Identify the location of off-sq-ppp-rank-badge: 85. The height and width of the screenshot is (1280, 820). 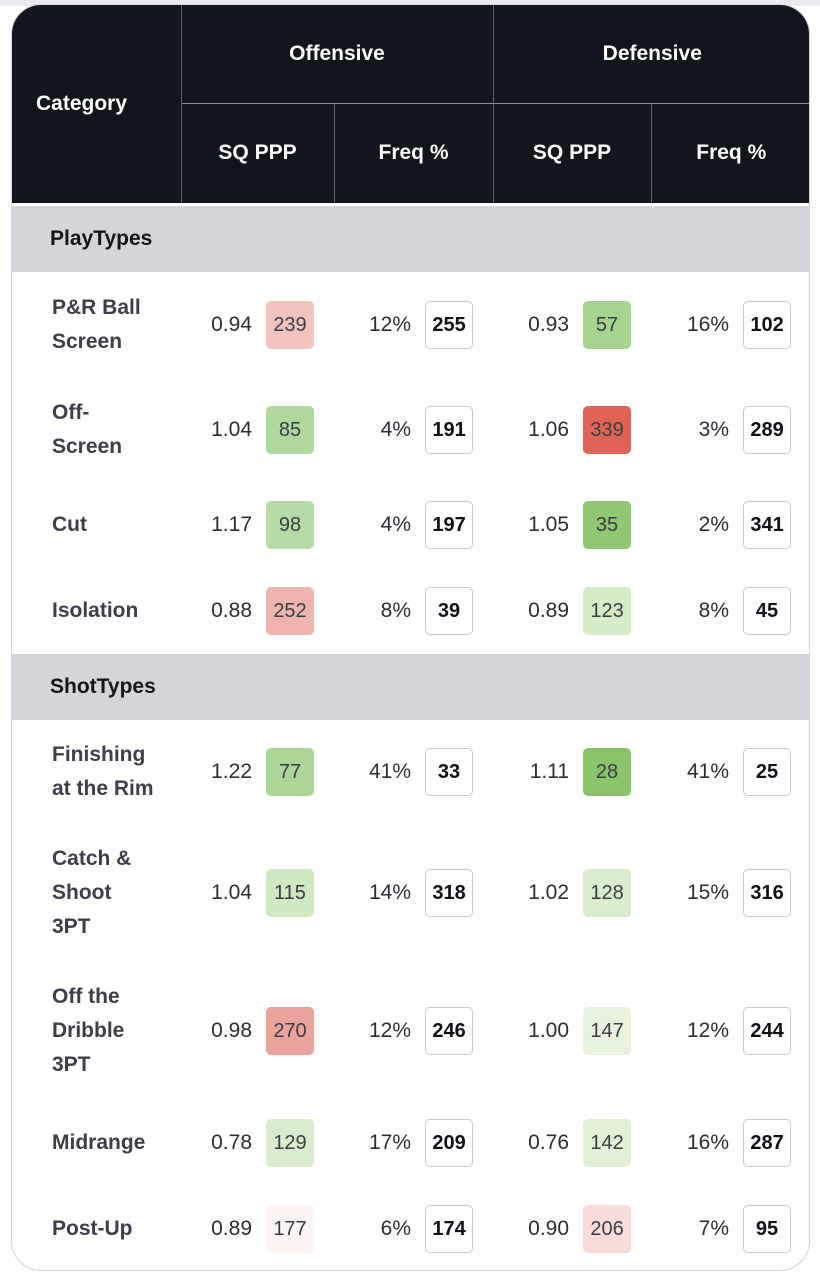
(290, 430).